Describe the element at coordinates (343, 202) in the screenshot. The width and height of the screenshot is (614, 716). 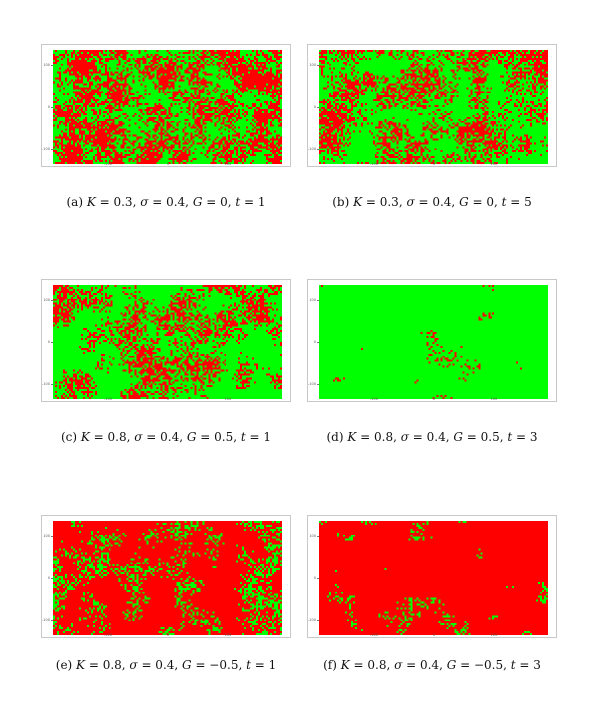
I see `caption-label: (b)` at that location.